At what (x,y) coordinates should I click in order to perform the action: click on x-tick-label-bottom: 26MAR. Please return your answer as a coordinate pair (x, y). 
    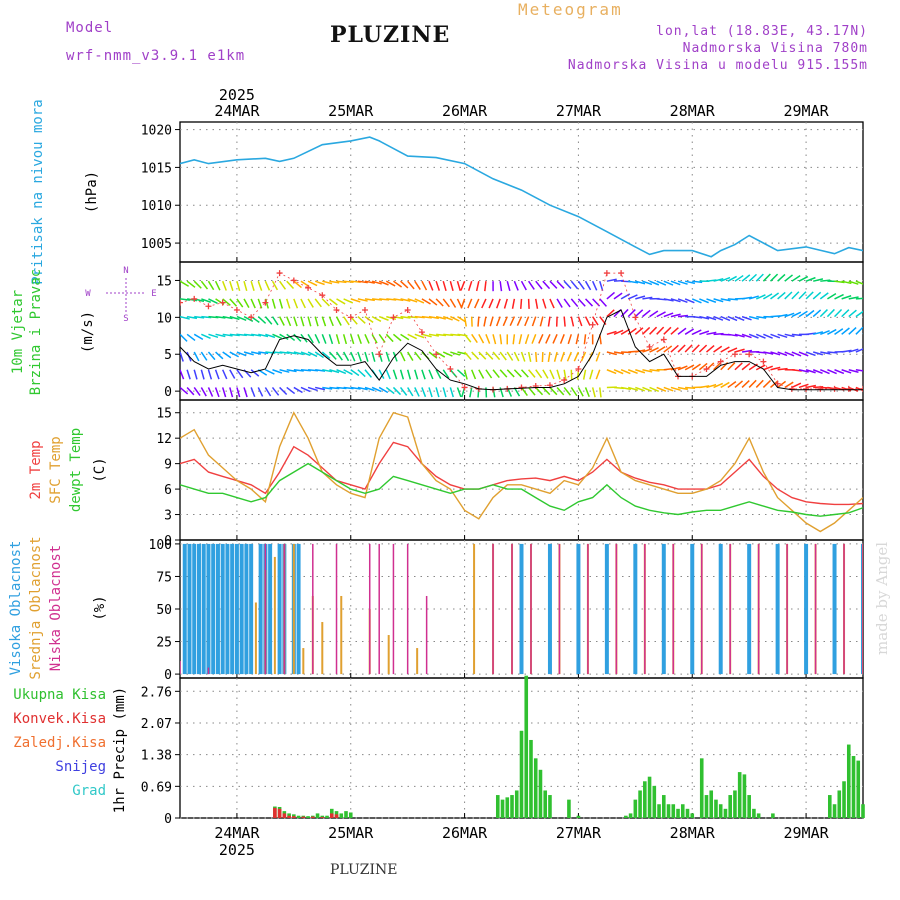
    Looking at the image, I should click on (465, 833).